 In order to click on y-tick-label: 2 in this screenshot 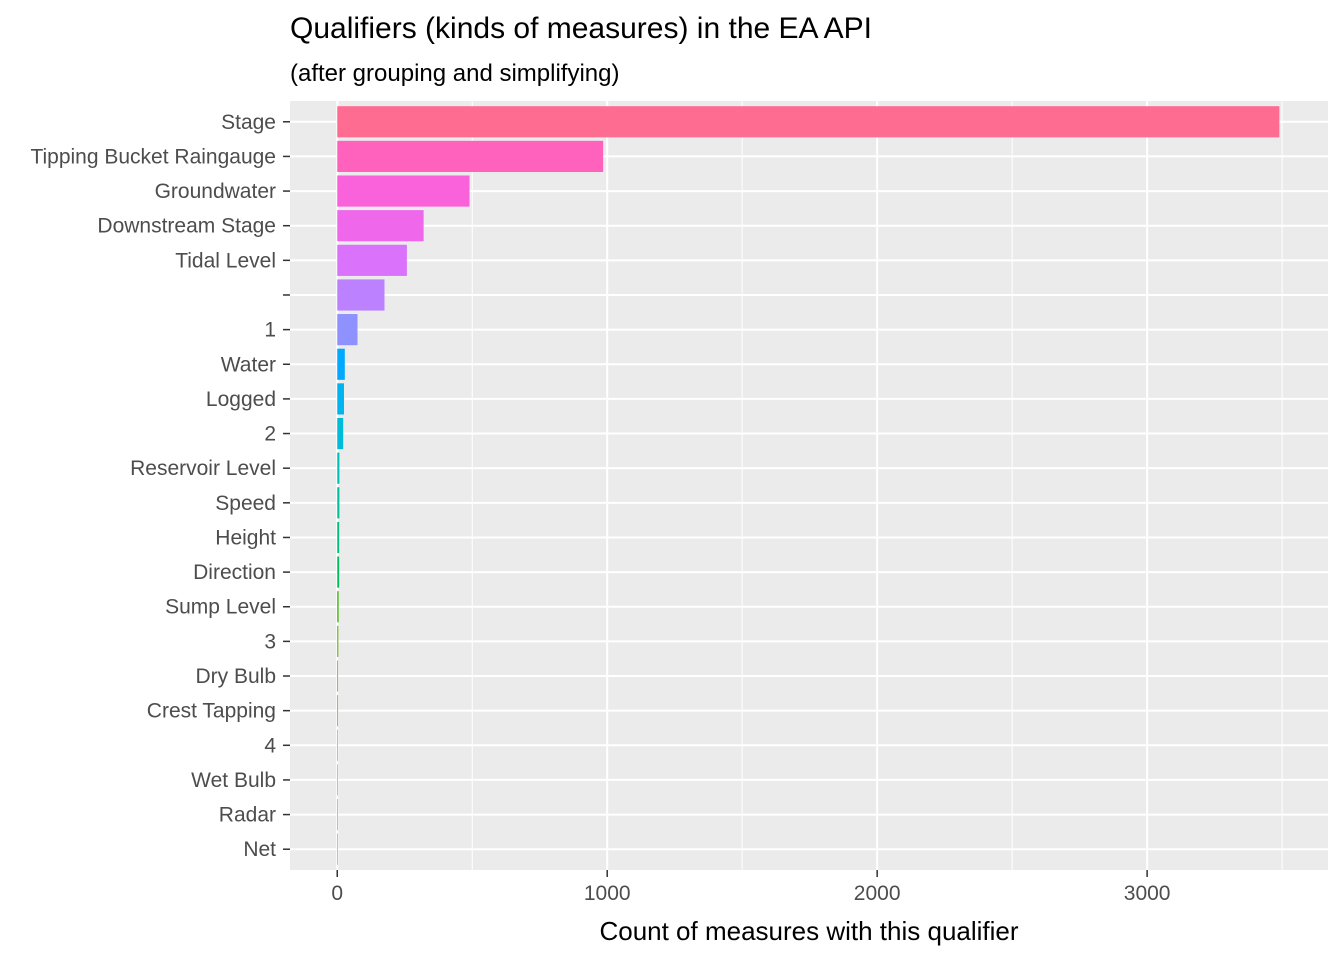, I will do `click(270, 434)`.